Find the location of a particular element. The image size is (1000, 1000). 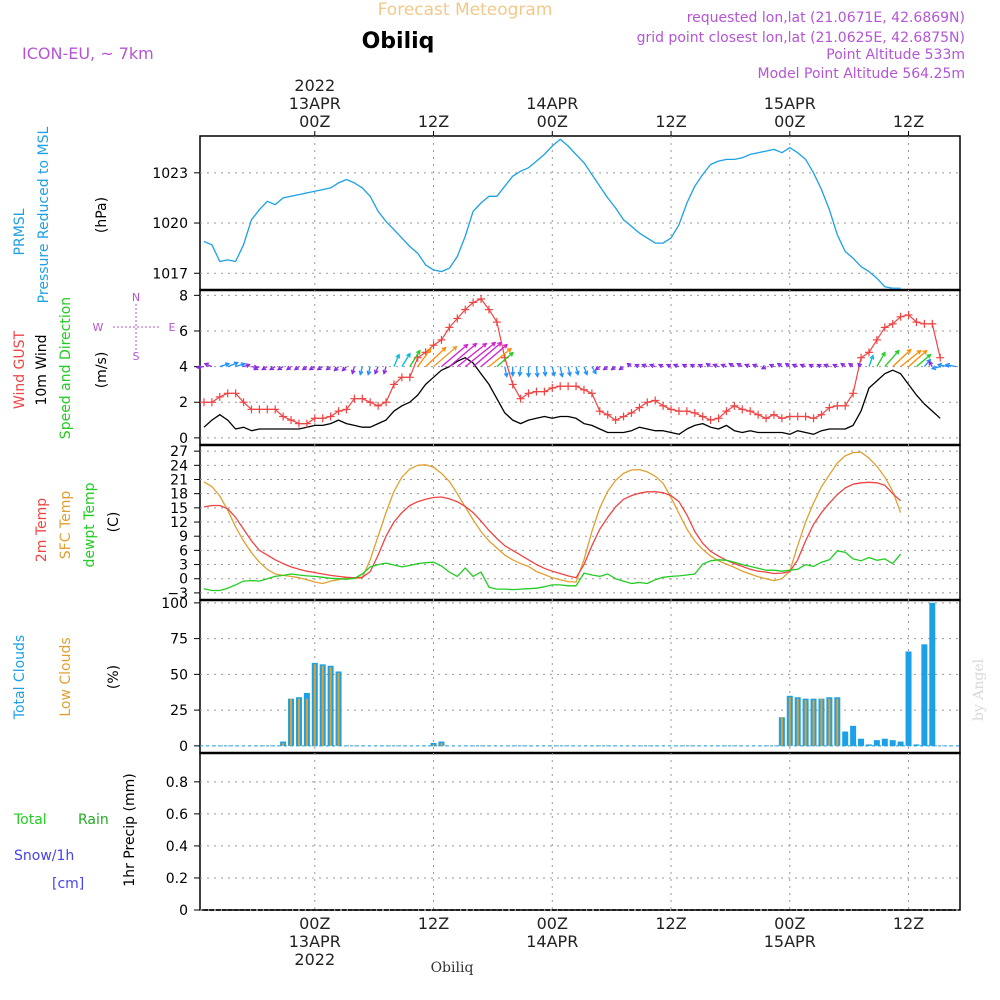

clouds-panel-labels: Total Clouds Low Clouds (%) is located at coordinates (67, 677).